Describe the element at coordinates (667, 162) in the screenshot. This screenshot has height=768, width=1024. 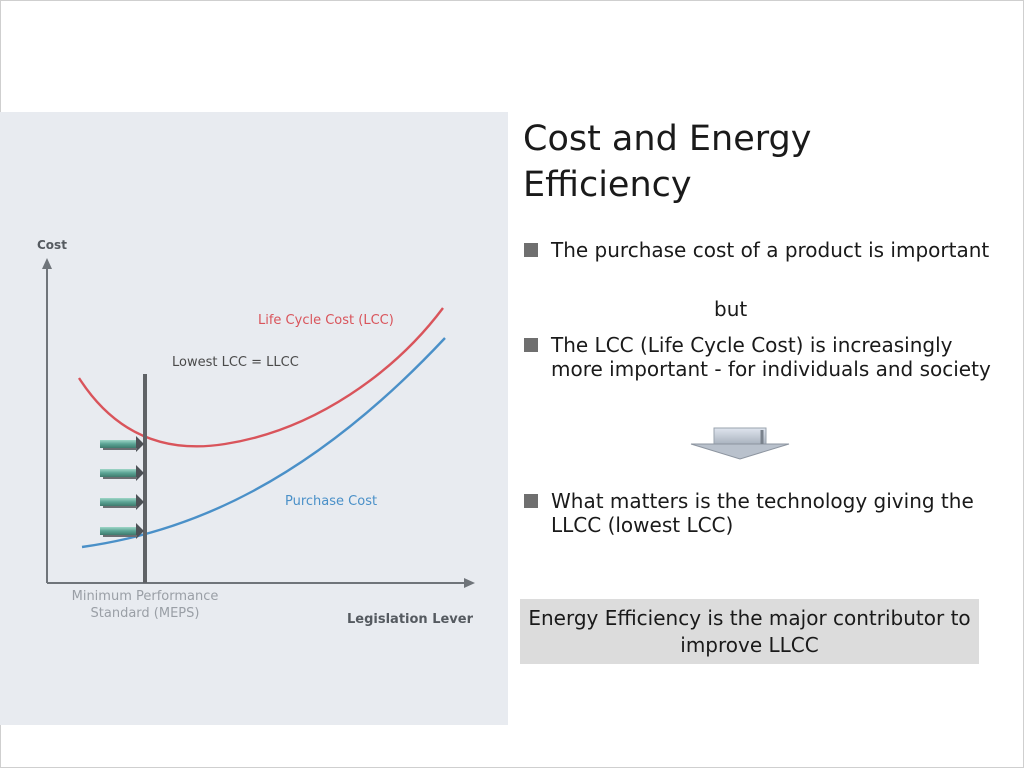
I see `slide-title: Cost and Energy Efficiency` at that location.